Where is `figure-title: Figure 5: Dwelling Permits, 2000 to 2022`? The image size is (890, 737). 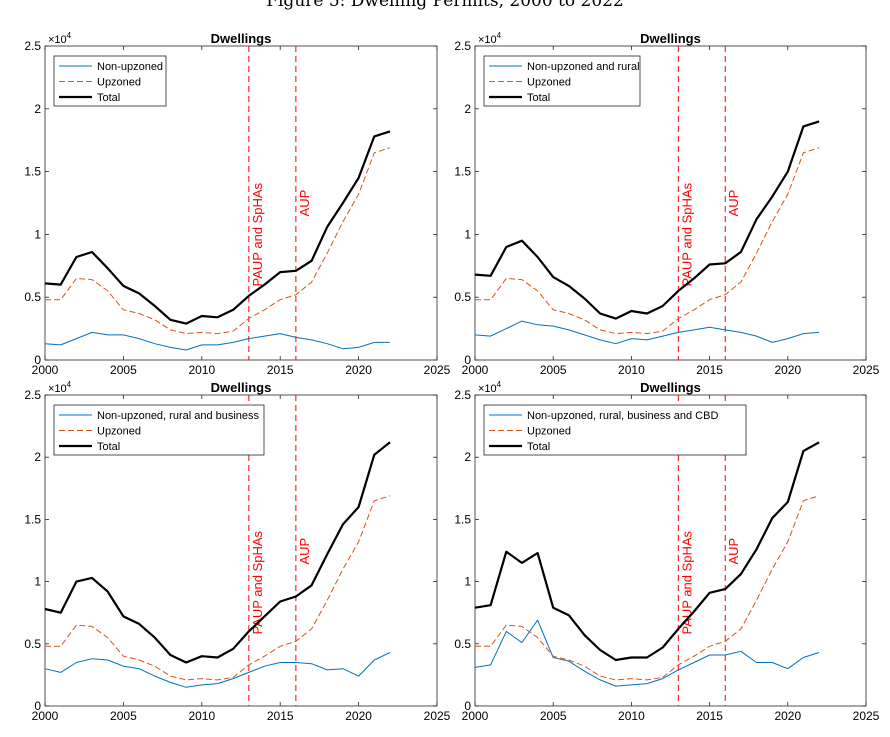 figure-title: Figure 5: Dwelling Permits, 2000 to 2022 is located at coordinates (445, 5).